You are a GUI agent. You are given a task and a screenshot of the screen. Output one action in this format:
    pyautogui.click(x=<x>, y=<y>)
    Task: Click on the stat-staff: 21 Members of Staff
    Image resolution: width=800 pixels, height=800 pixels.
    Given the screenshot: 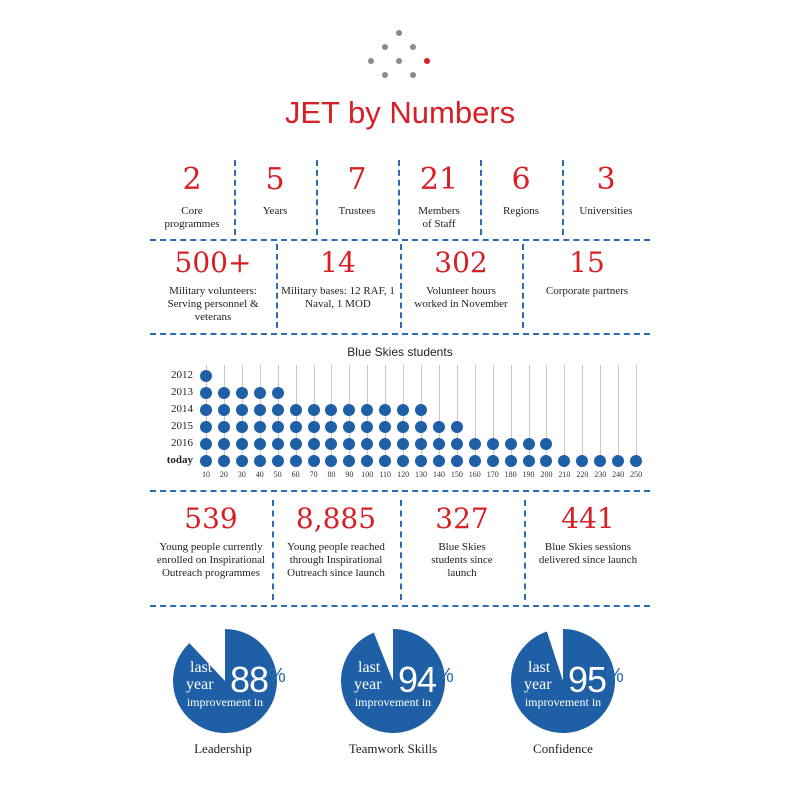 What is the action you would take?
    pyautogui.click(x=439, y=198)
    